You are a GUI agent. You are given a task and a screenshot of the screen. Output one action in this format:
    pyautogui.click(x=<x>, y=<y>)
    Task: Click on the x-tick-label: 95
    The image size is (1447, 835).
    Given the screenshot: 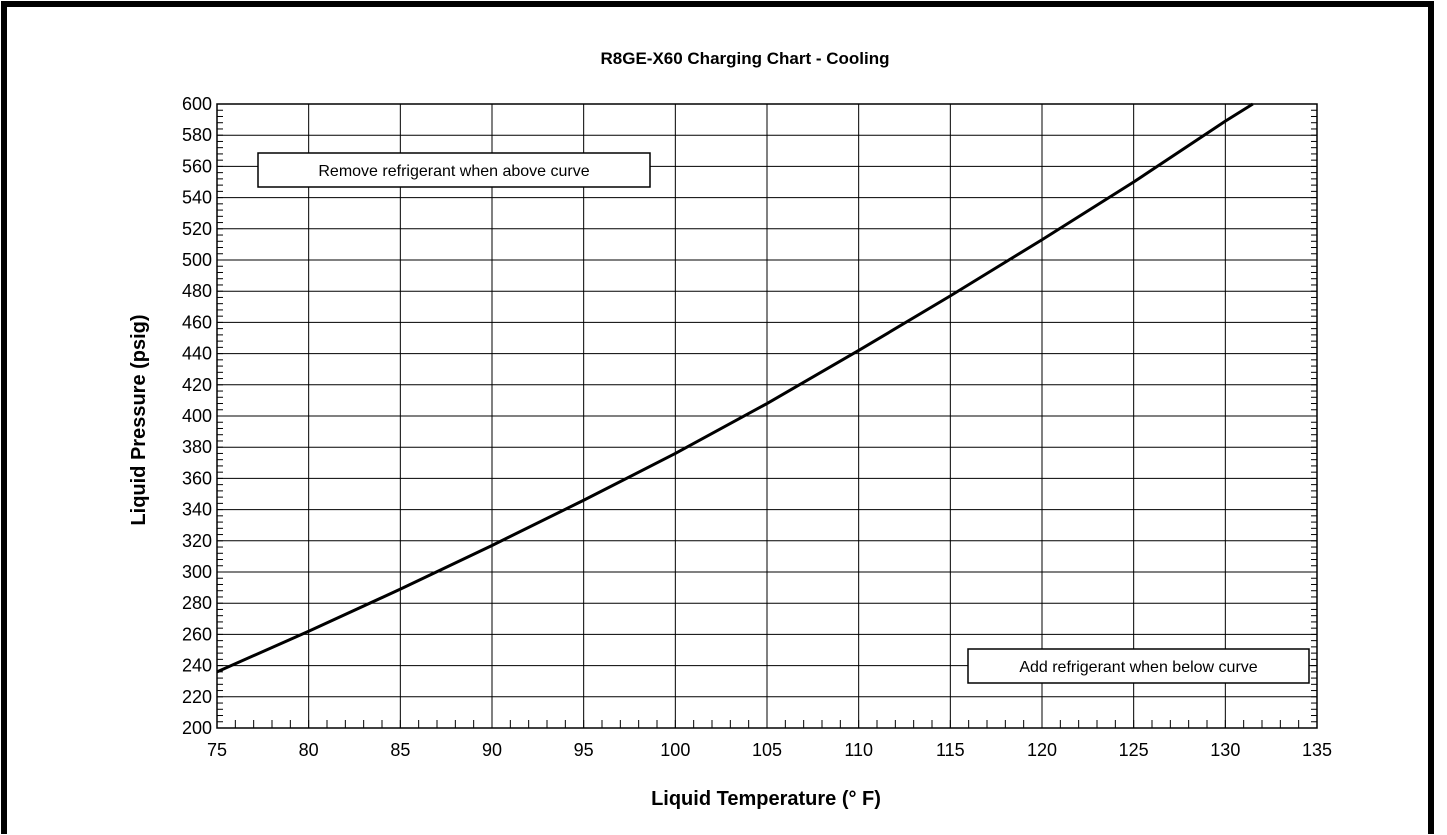 What is the action you would take?
    pyautogui.click(x=584, y=750)
    